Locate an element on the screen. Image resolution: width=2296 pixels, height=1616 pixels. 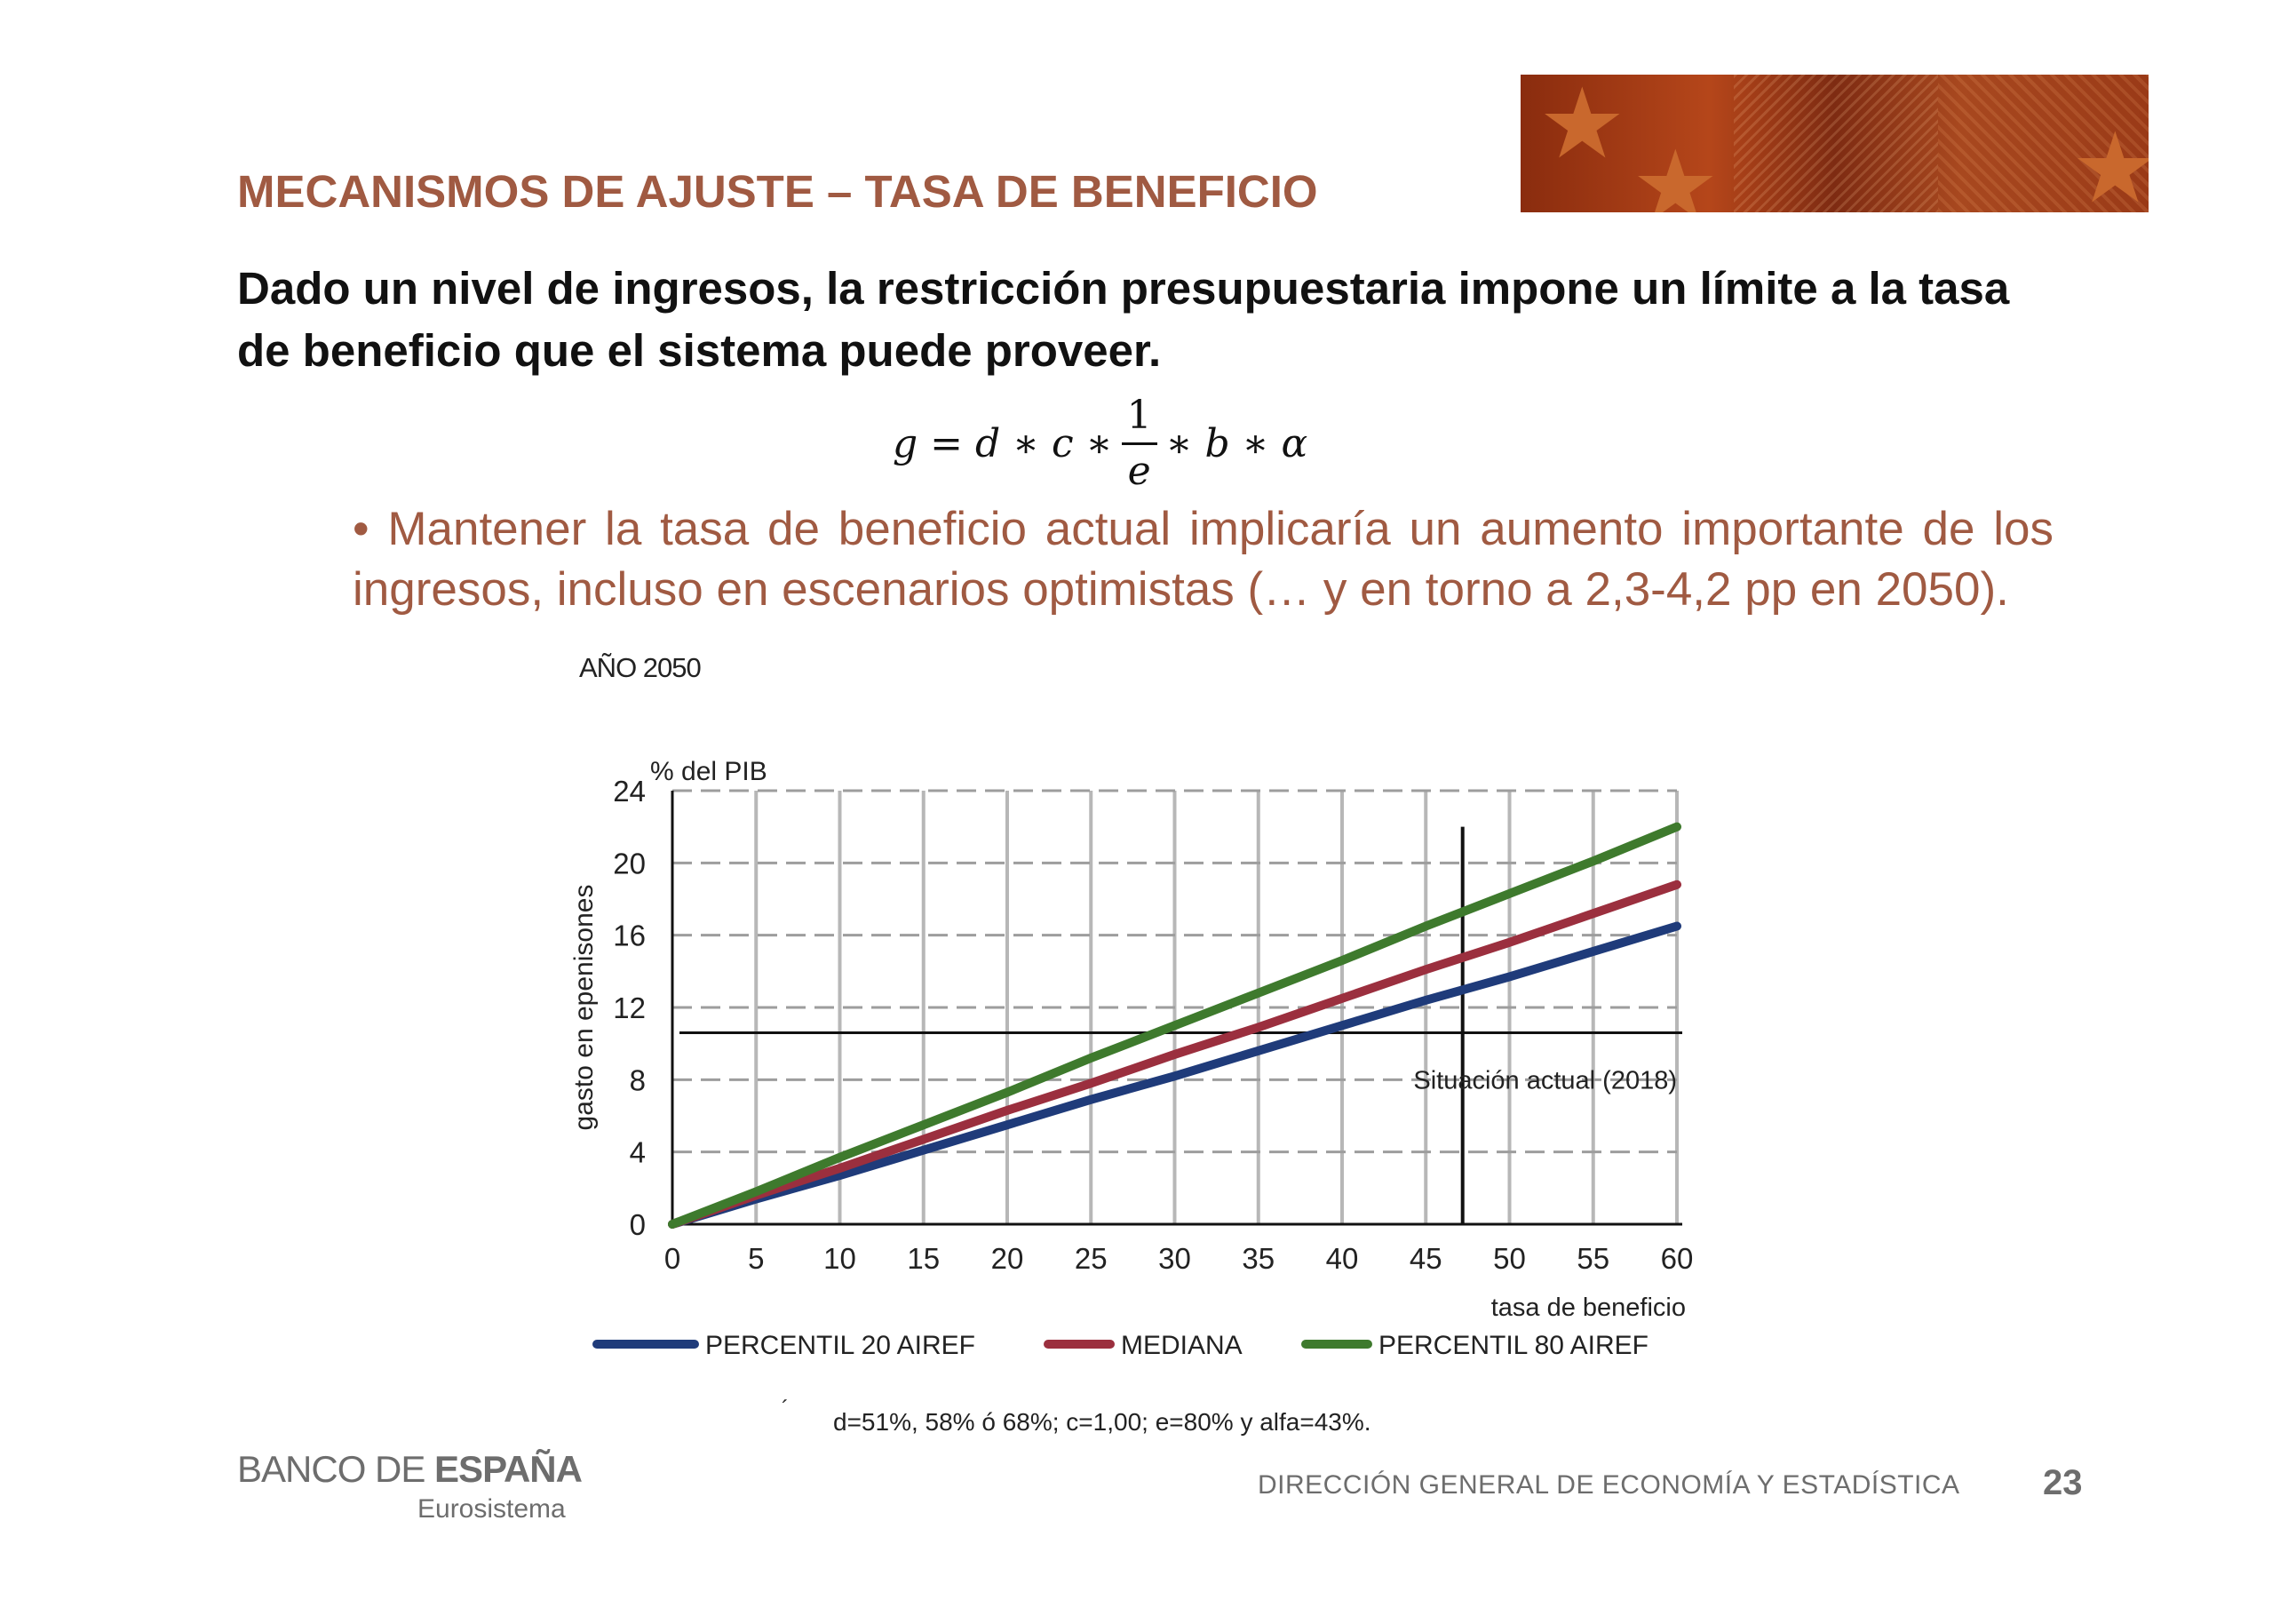
x-tick-label: 40 is located at coordinates (1342, 1258).